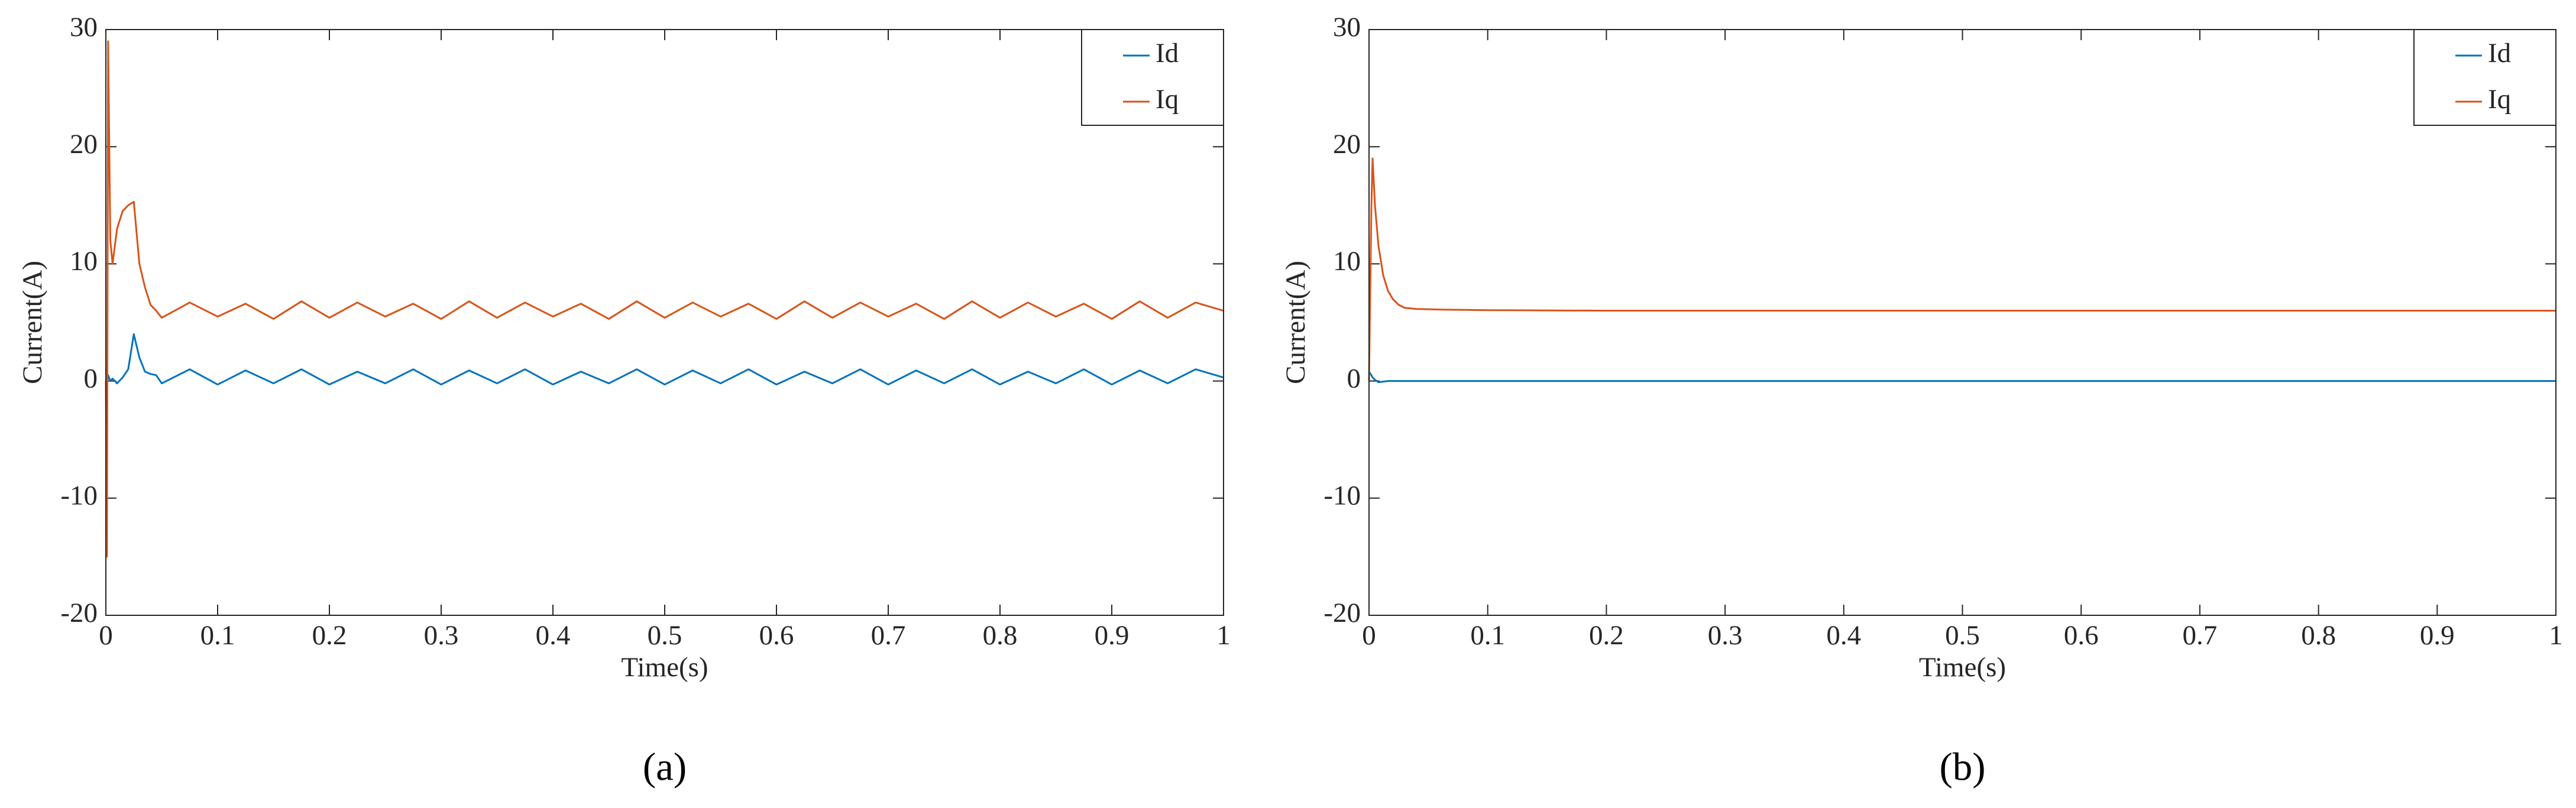  What do you see at coordinates (1962, 767) in the screenshot?
I see `caption: (b)` at bounding box center [1962, 767].